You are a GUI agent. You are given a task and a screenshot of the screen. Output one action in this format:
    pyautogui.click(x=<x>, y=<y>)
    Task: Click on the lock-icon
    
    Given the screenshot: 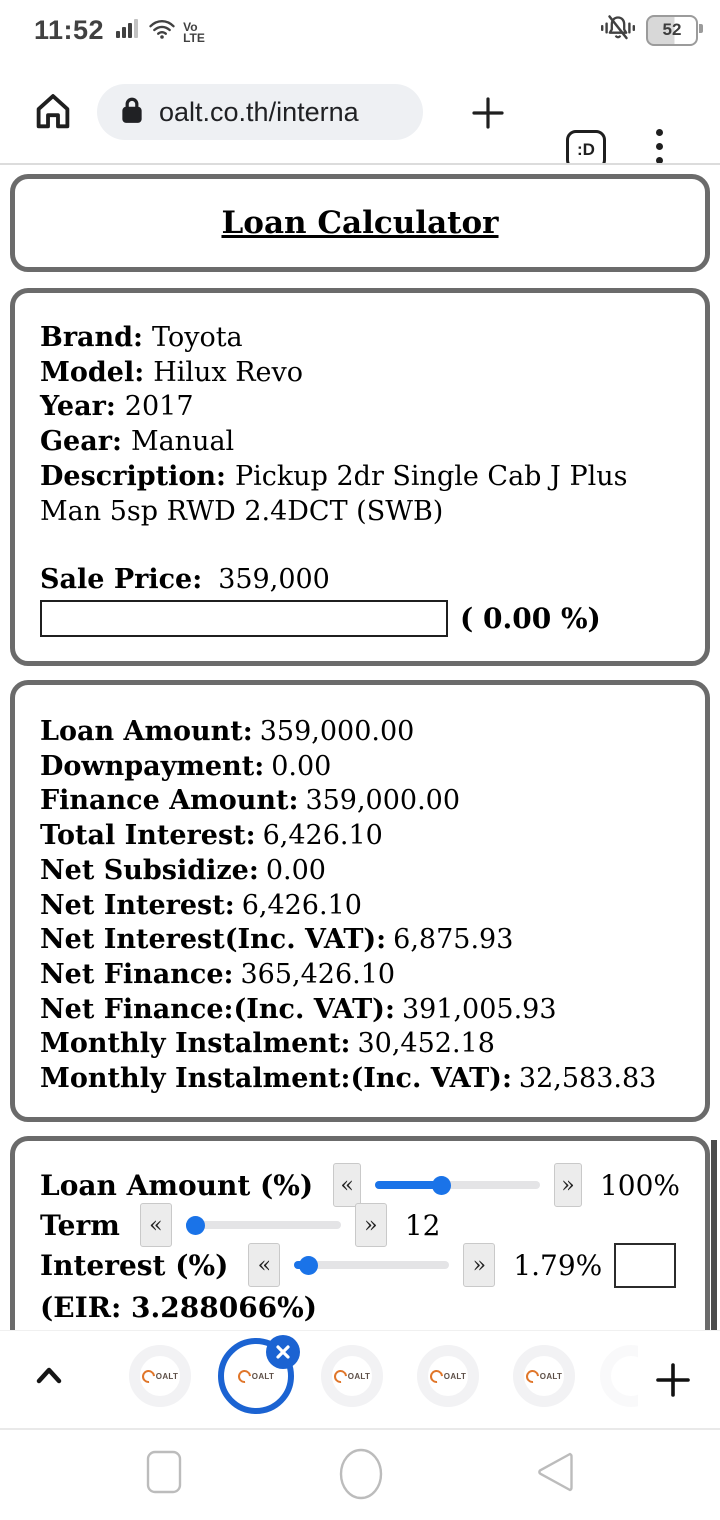 What is the action you would take?
    pyautogui.click(x=132, y=112)
    